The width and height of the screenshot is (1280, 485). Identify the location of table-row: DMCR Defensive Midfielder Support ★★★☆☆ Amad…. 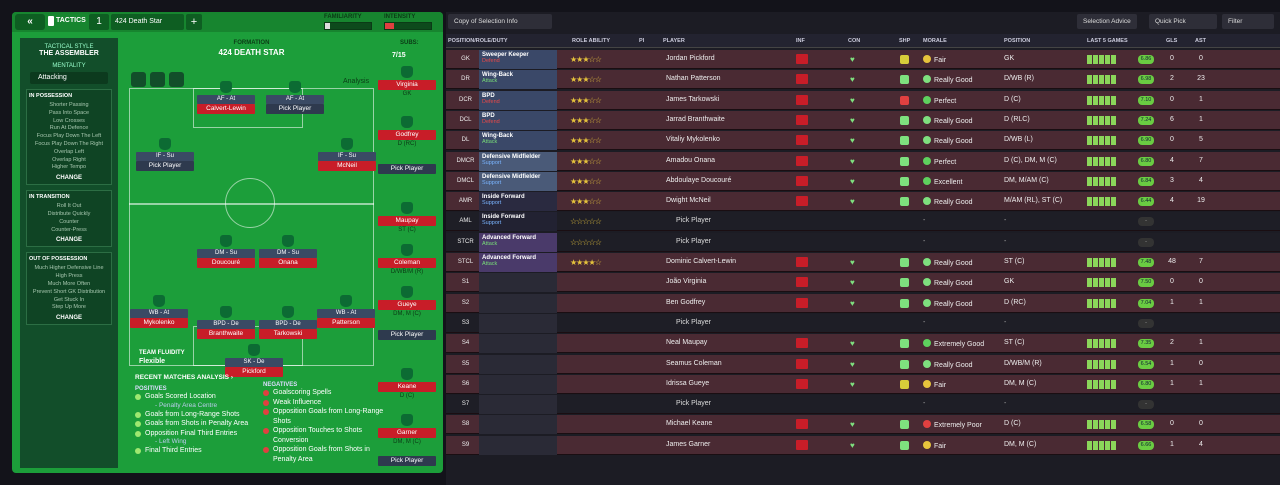
(863, 161).